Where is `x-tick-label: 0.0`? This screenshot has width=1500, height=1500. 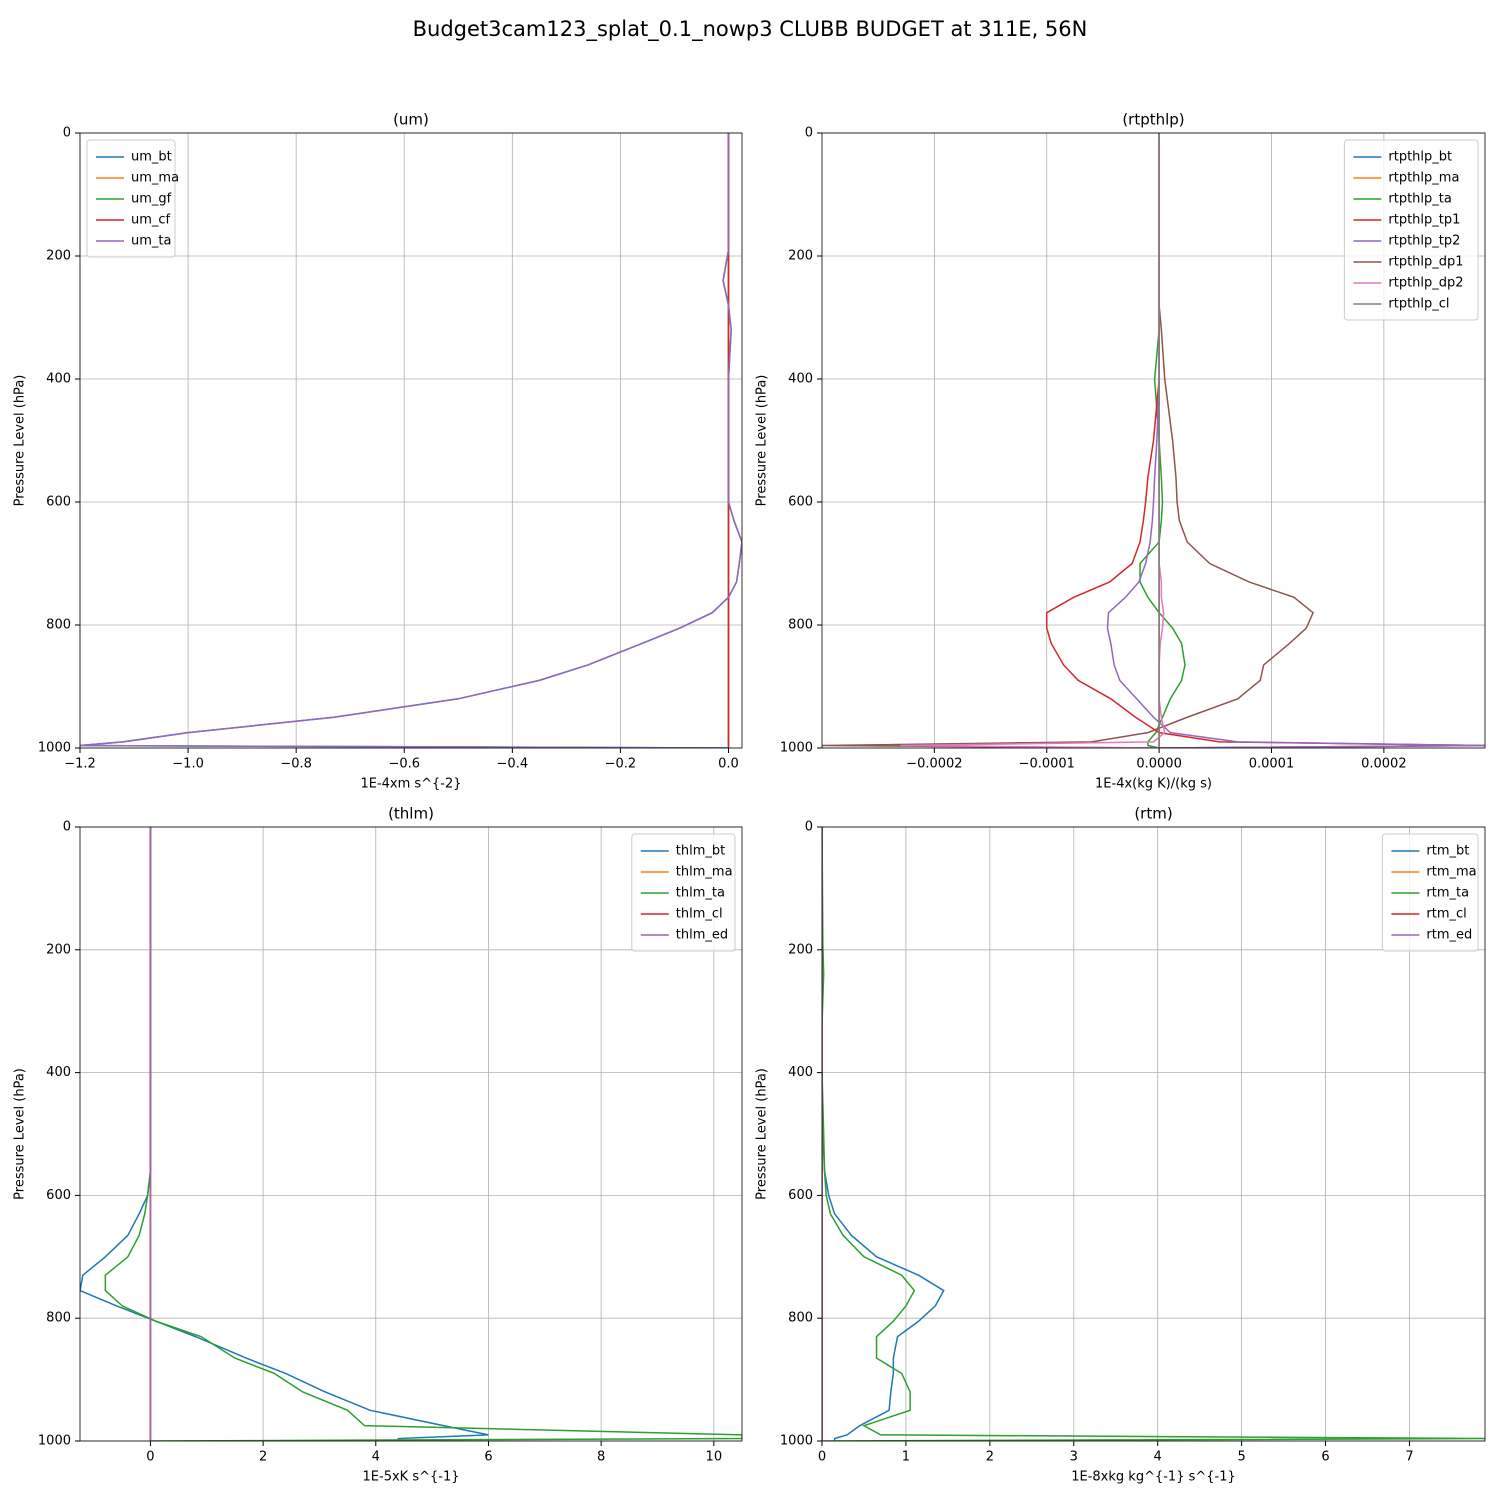
x-tick-label: 0.0 is located at coordinates (728, 764).